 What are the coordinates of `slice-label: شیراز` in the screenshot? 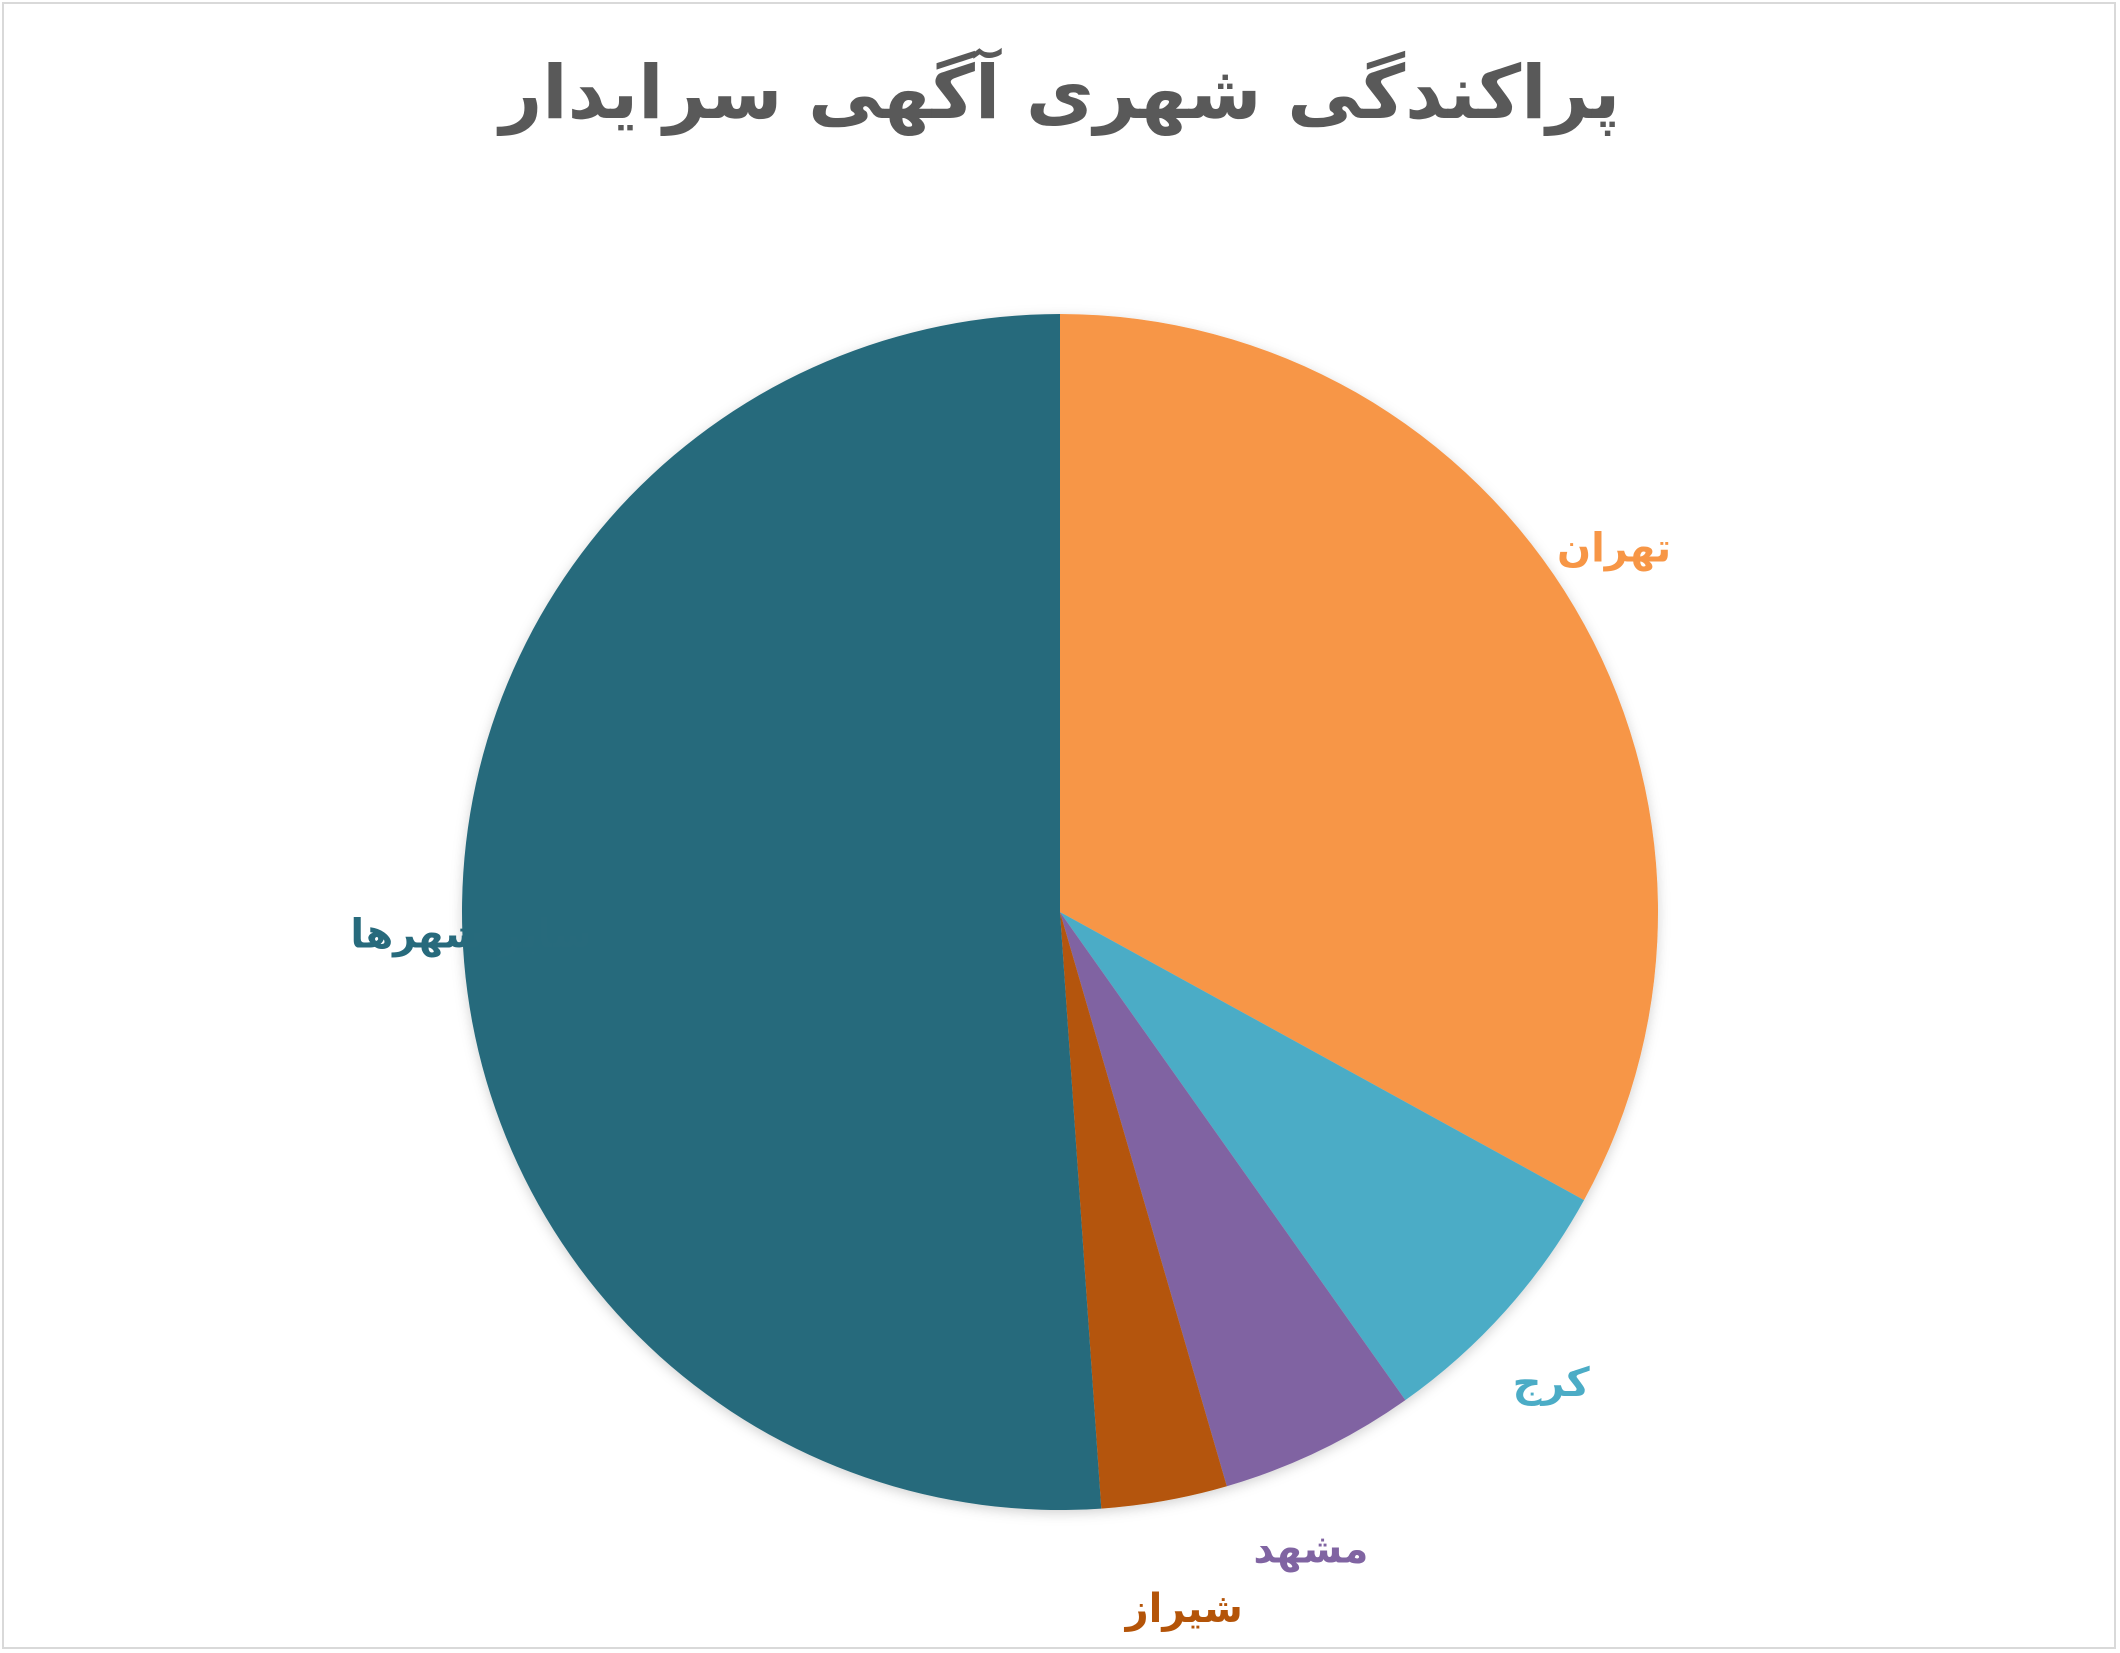 It's located at (1183, 1609).